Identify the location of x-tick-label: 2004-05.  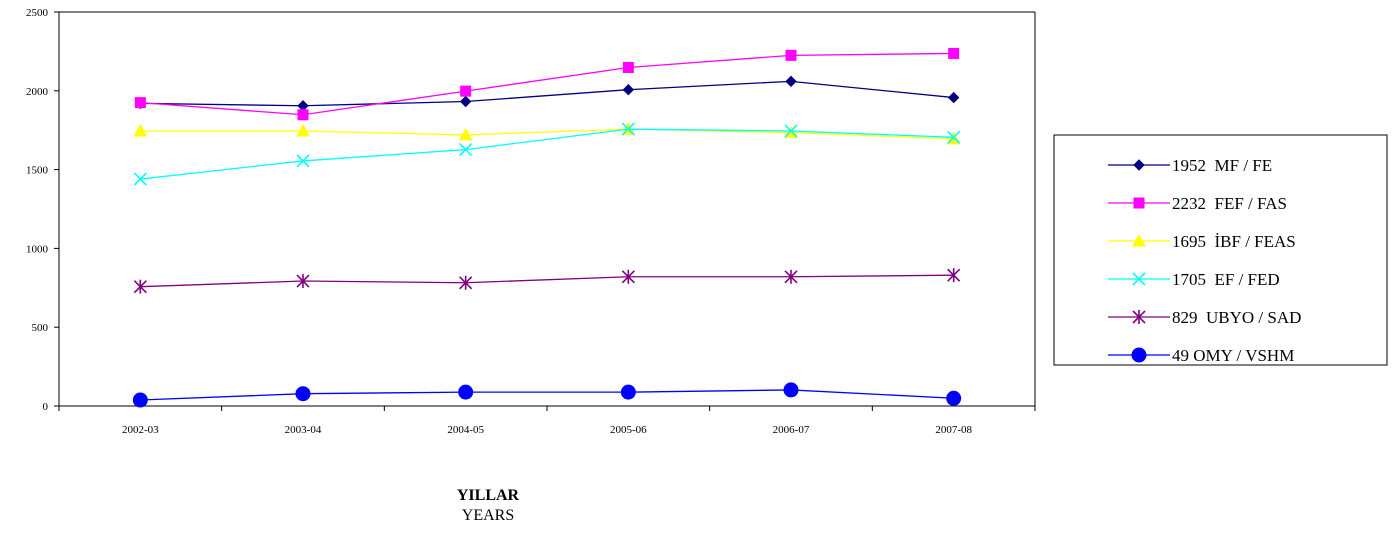
(465, 430).